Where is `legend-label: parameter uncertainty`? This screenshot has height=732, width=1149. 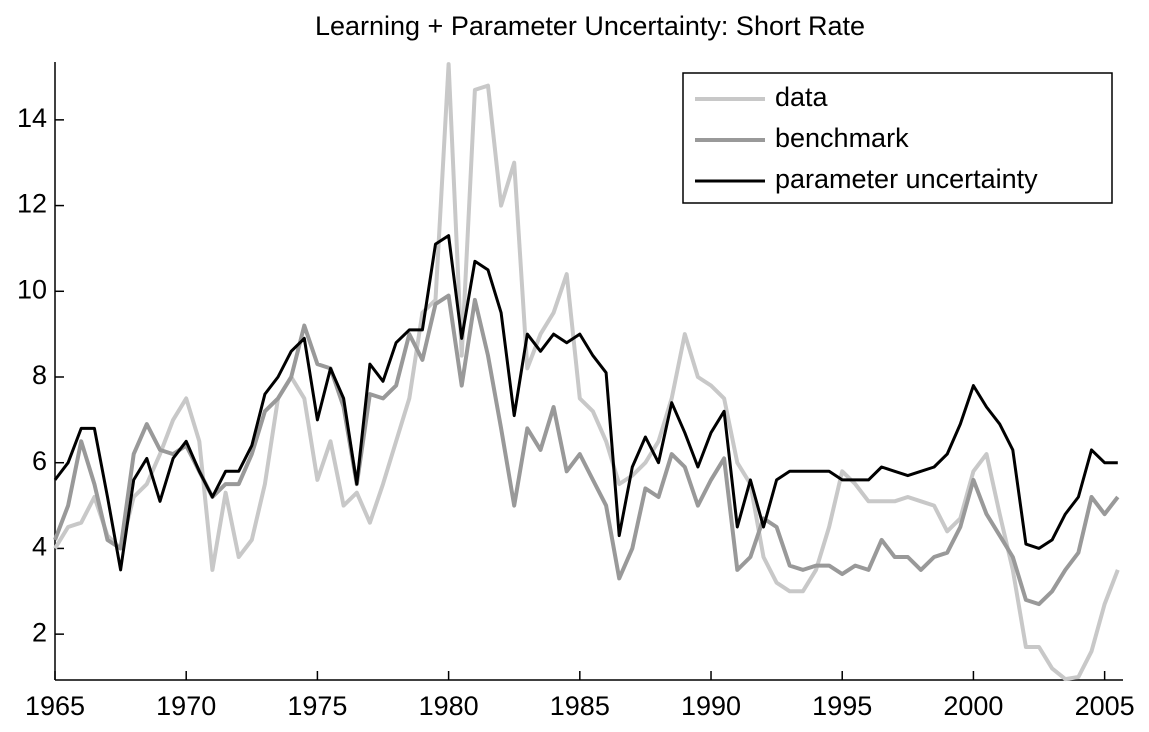 legend-label: parameter uncertainty is located at coordinates (906, 179).